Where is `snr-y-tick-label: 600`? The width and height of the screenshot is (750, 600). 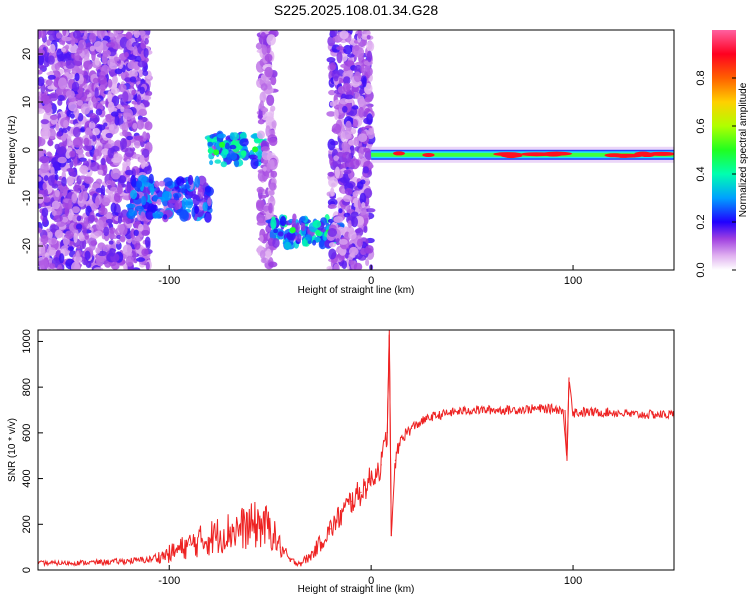
snr-y-tick-label: 600 is located at coordinates (27, 433).